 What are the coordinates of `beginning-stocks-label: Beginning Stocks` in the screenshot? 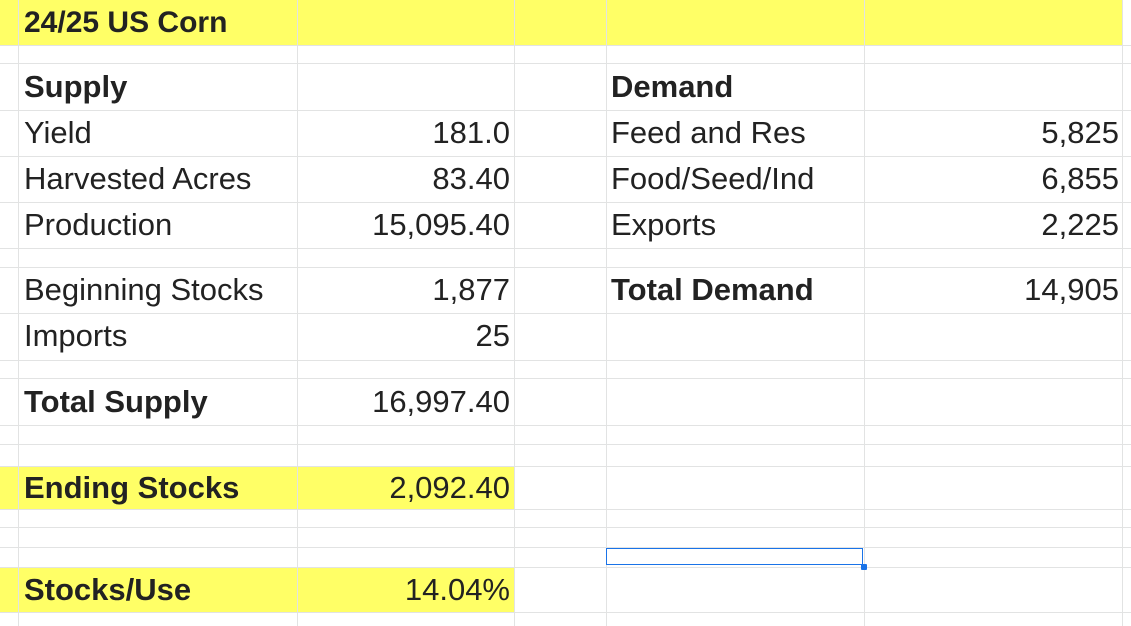 It's located at (144, 289).